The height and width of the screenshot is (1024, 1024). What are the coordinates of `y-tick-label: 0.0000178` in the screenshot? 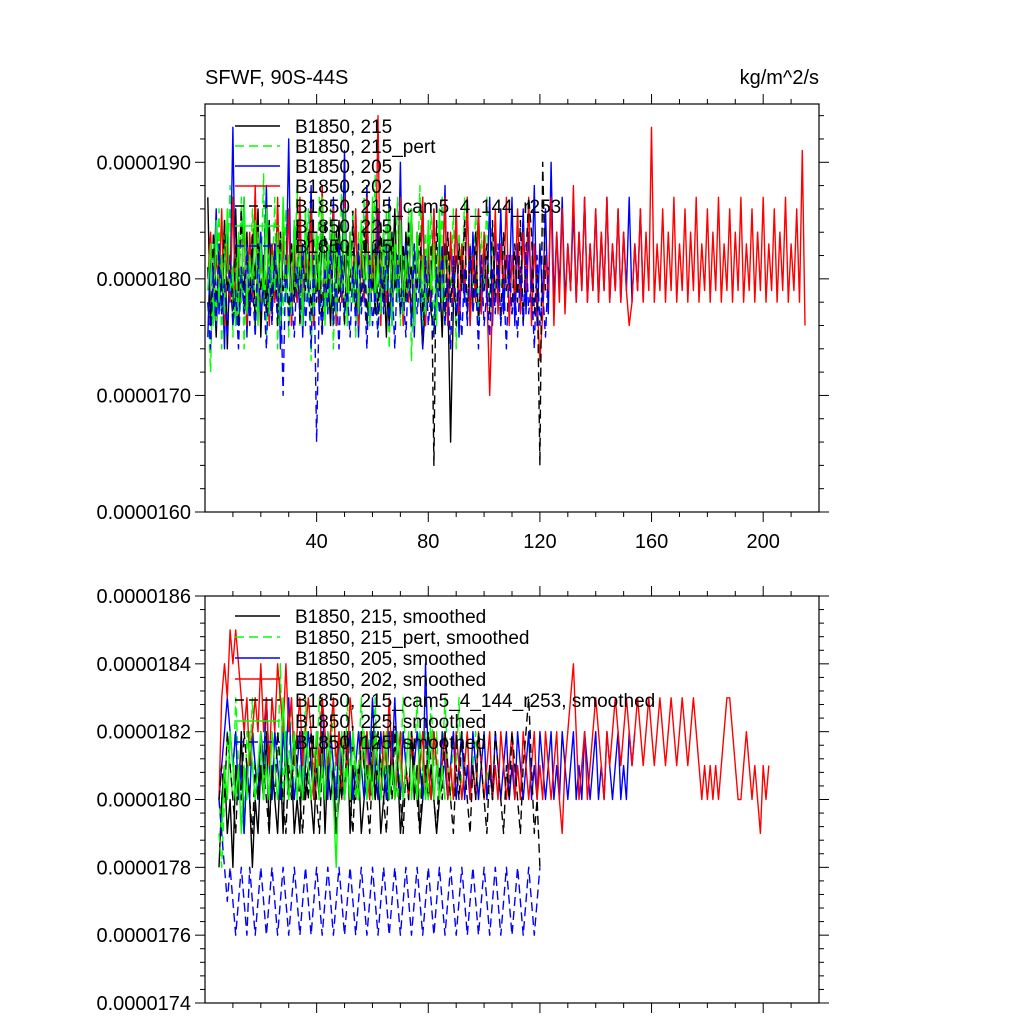 It's located at (143, 868).